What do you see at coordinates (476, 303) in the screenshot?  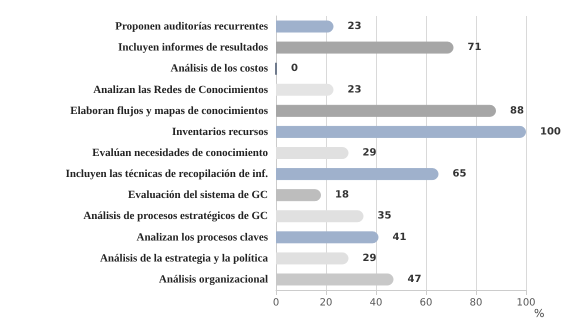 I see `x-tick-label: 80` at bounding box center [476, 303].